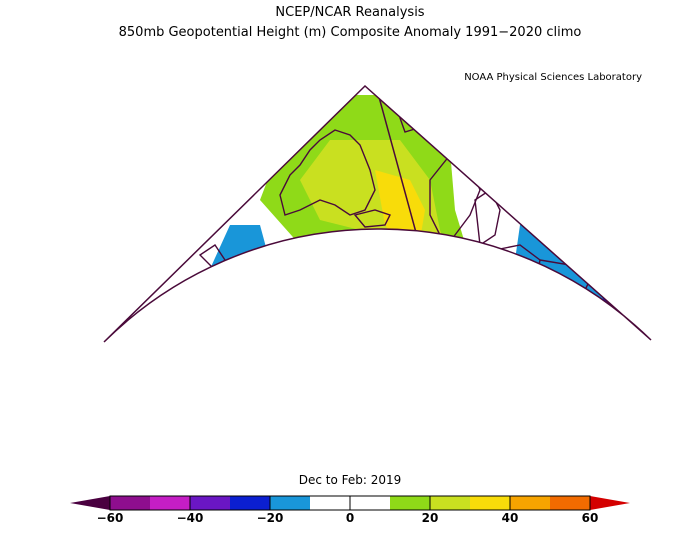 The height and width of the screenshot is (542, 700). What do you see at coordinates (400, 207) in the screenshot?
I see `yellow-anomaly-core-north` at bounding box center [400, 207].